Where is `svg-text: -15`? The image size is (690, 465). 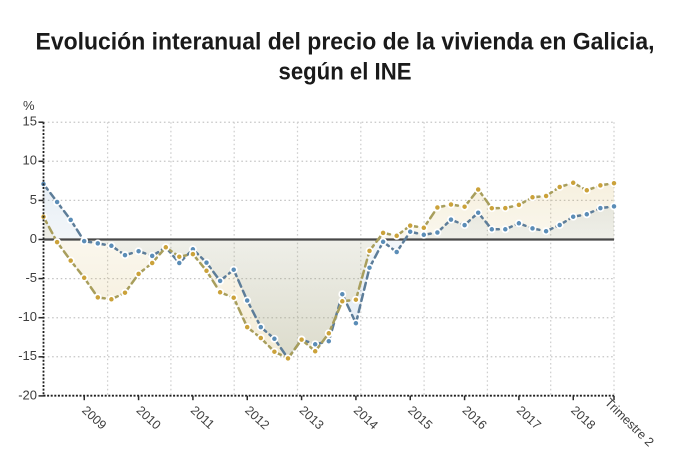 svg-text: -15 is located at coordinates (27, 355).